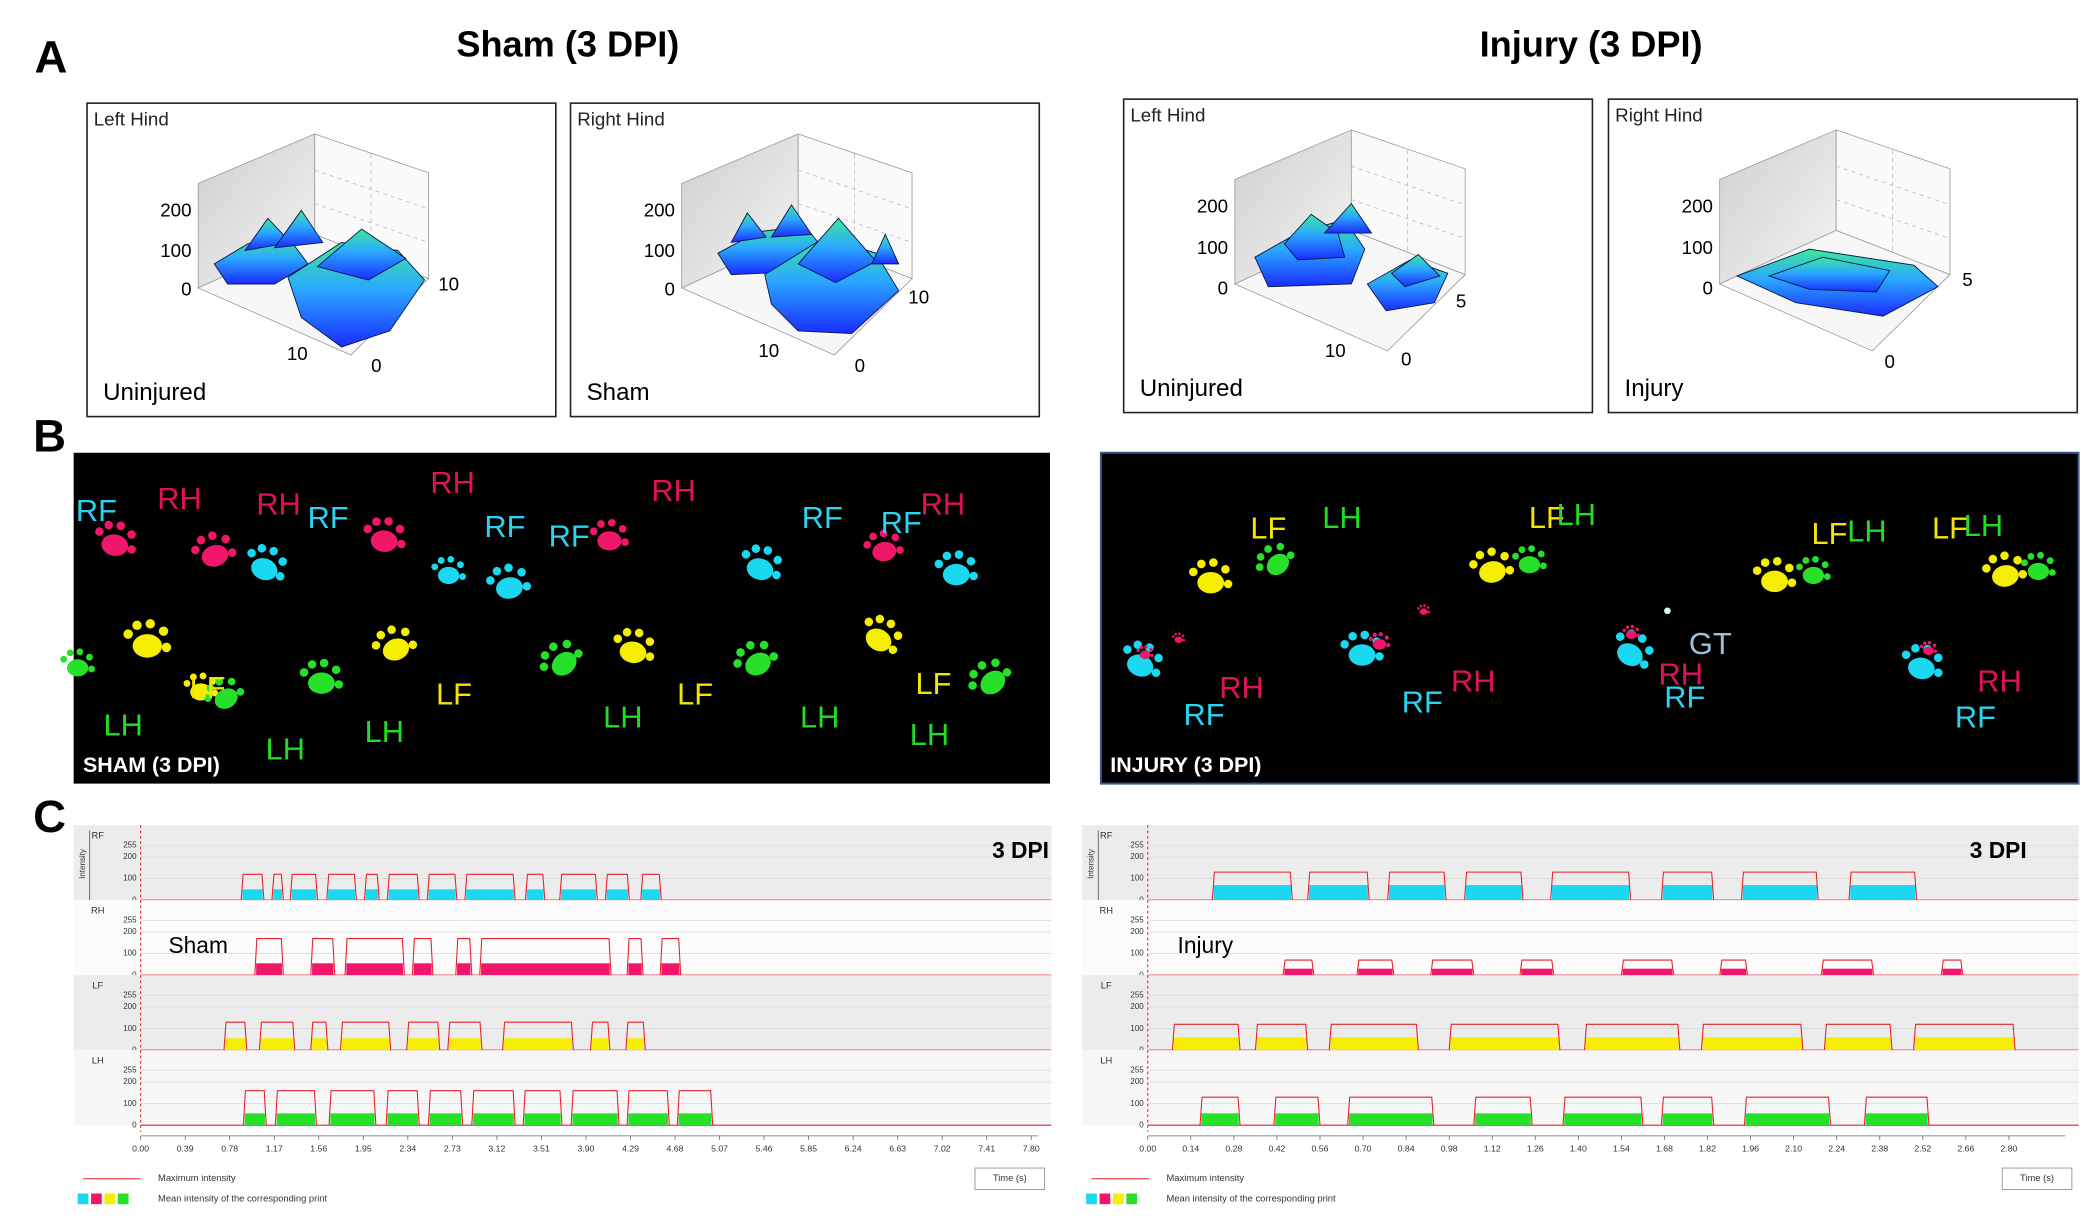 This screenshot has height=1231, width=2100. What do you see at coordinates (1091, 864) in the screenshot?
I see `y-axis-label: Intensity` at bounding box center [1091, 864].